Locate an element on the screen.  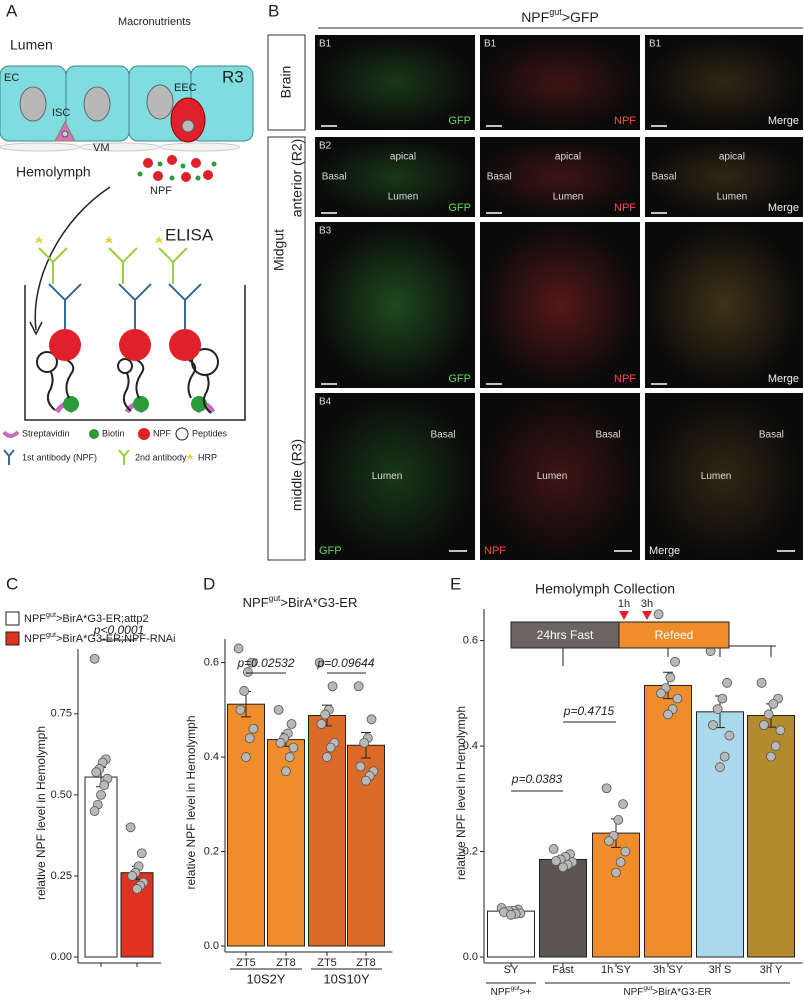
x-tick-label: 3h Y is located at coordinates (771, 970).